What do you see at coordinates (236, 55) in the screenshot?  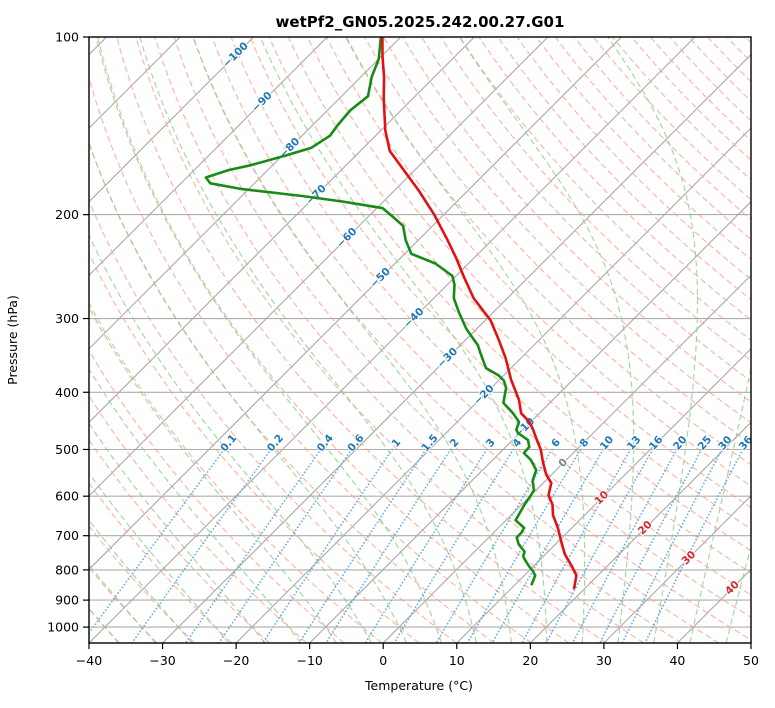 I see `isotherm-label: −100` at bounding box center [236, 55].